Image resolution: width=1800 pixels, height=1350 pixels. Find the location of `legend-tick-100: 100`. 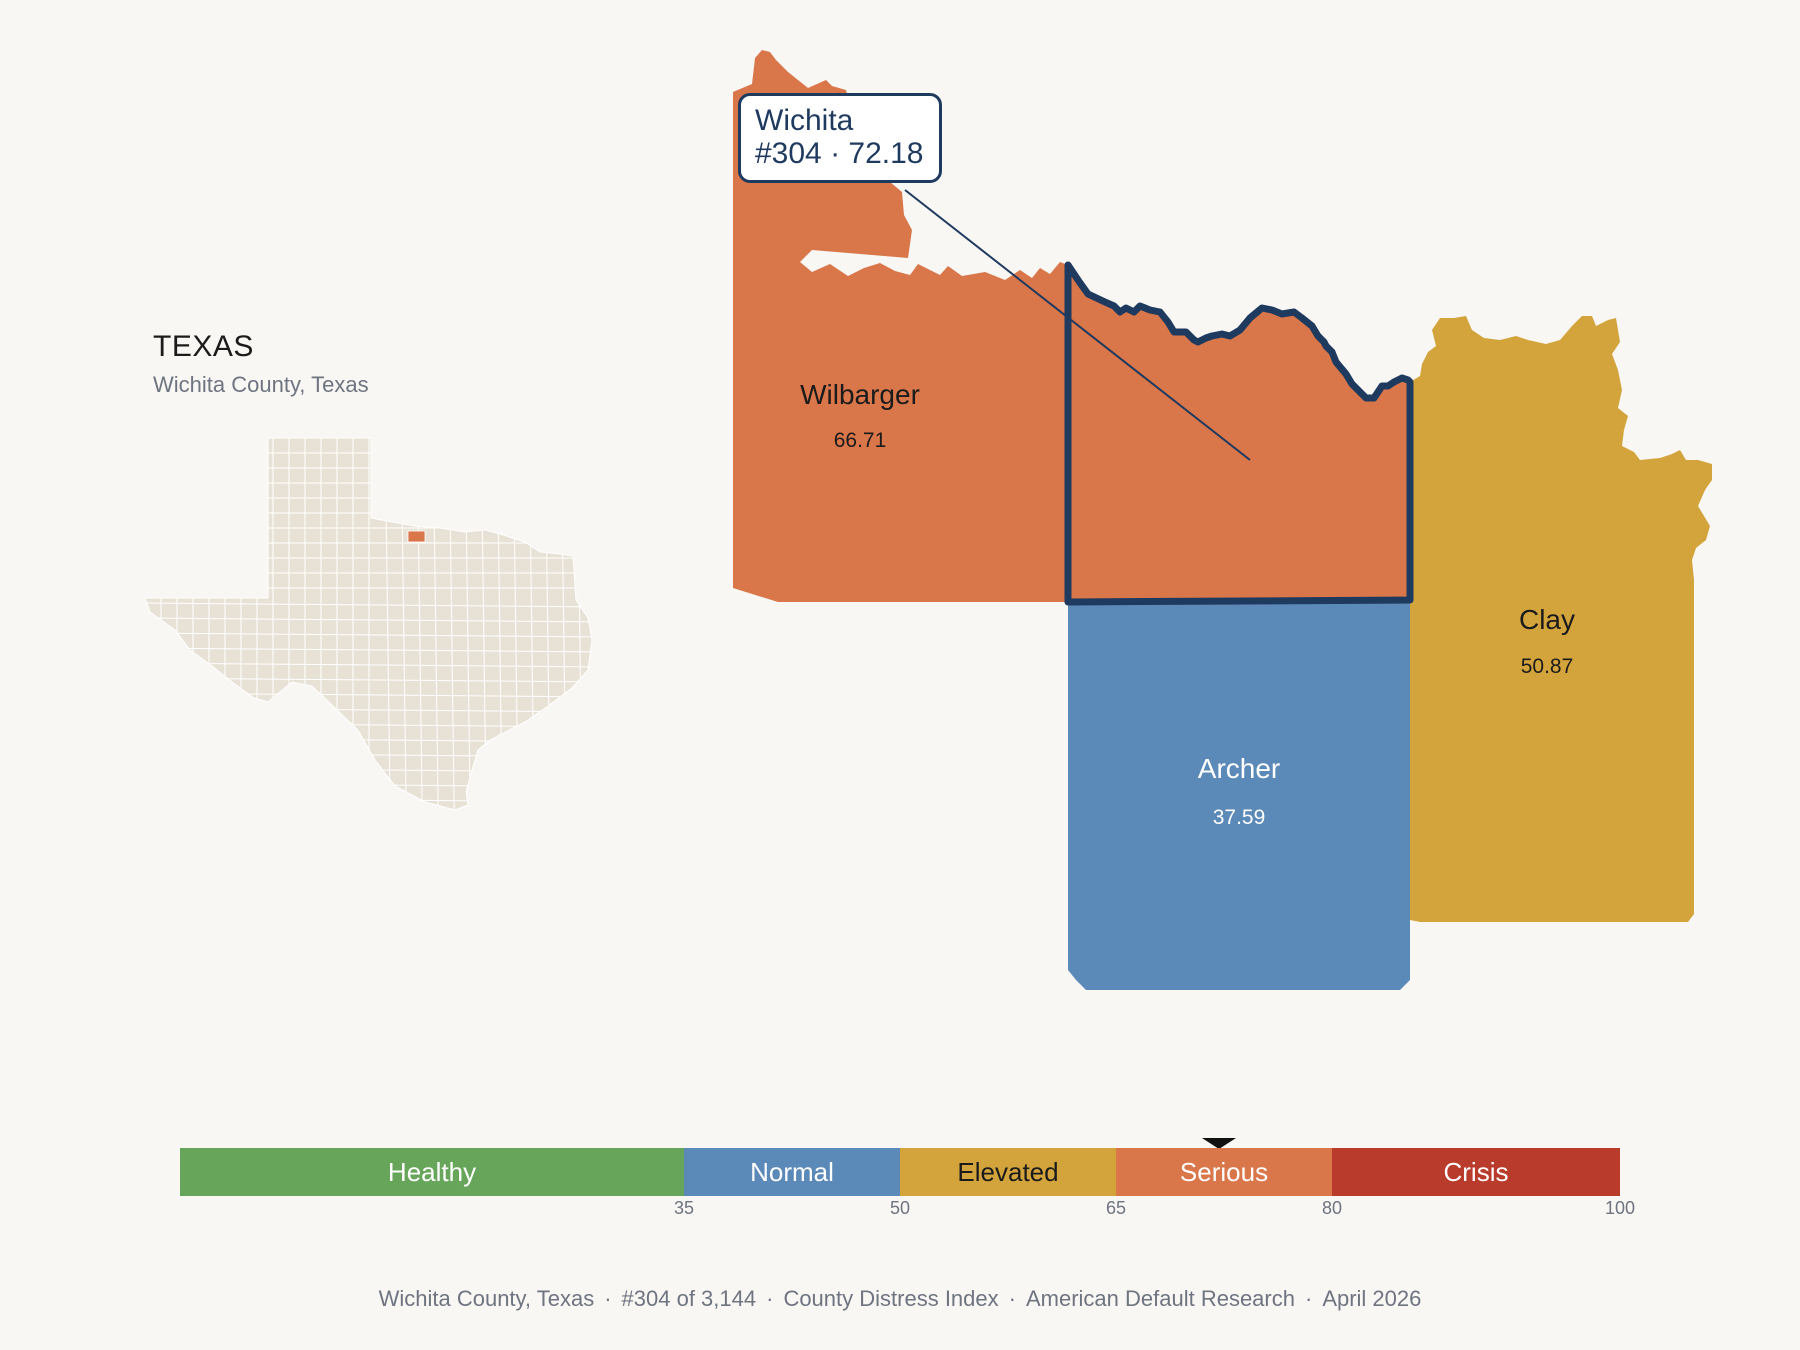

legend-tick-100: 100 is located at coordinates (1620, 1208).